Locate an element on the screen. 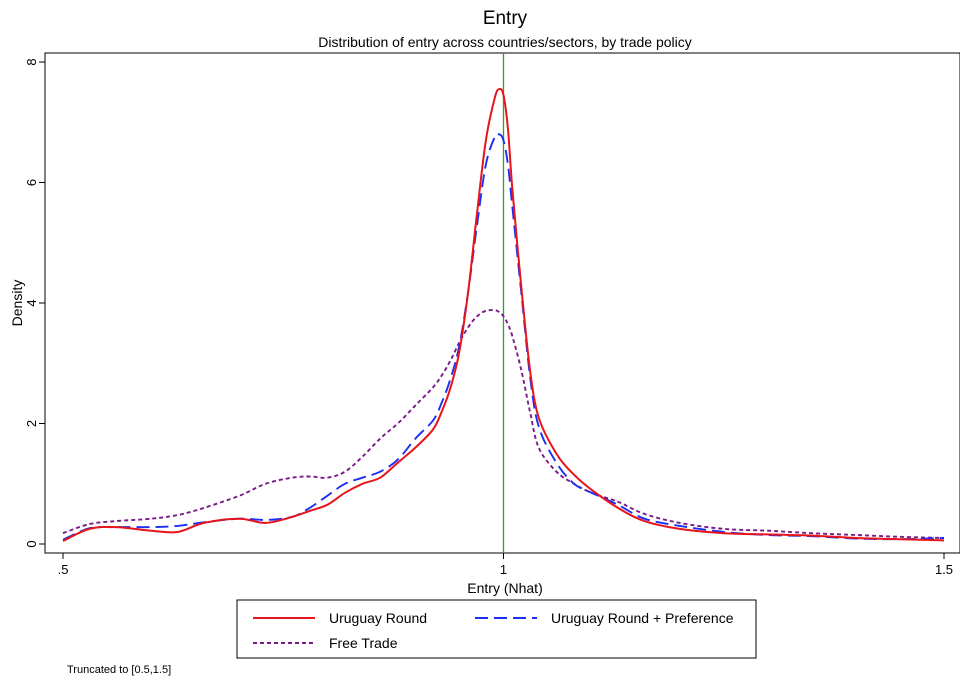 Image resolution: width=960 pixels, height=682 pixels. legend-label-uruguay-round: Uruguay Round is located at coordinates (378, 618).